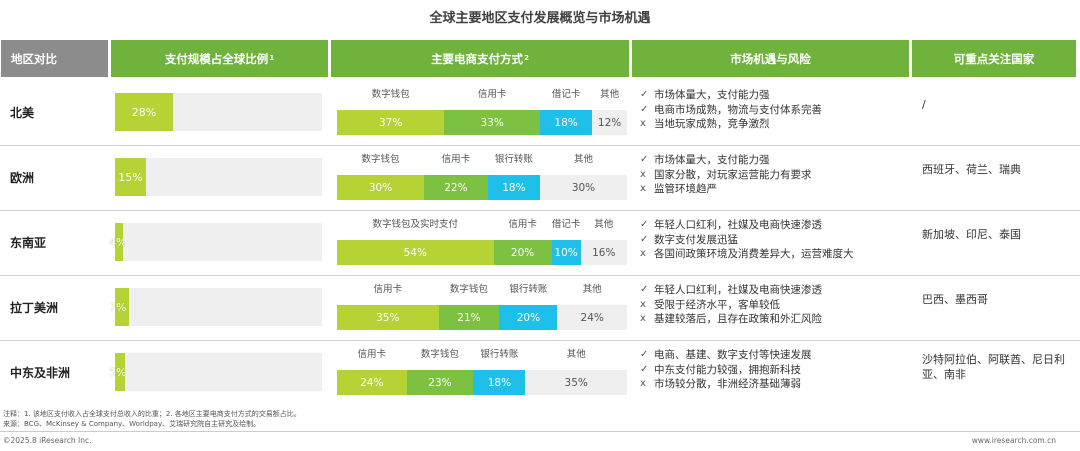  Describe the element at coordinates (738, 225) in the screenshot. I see `market-note-text: 年轻人口红利，社媒及电商快速渗透` at that location.